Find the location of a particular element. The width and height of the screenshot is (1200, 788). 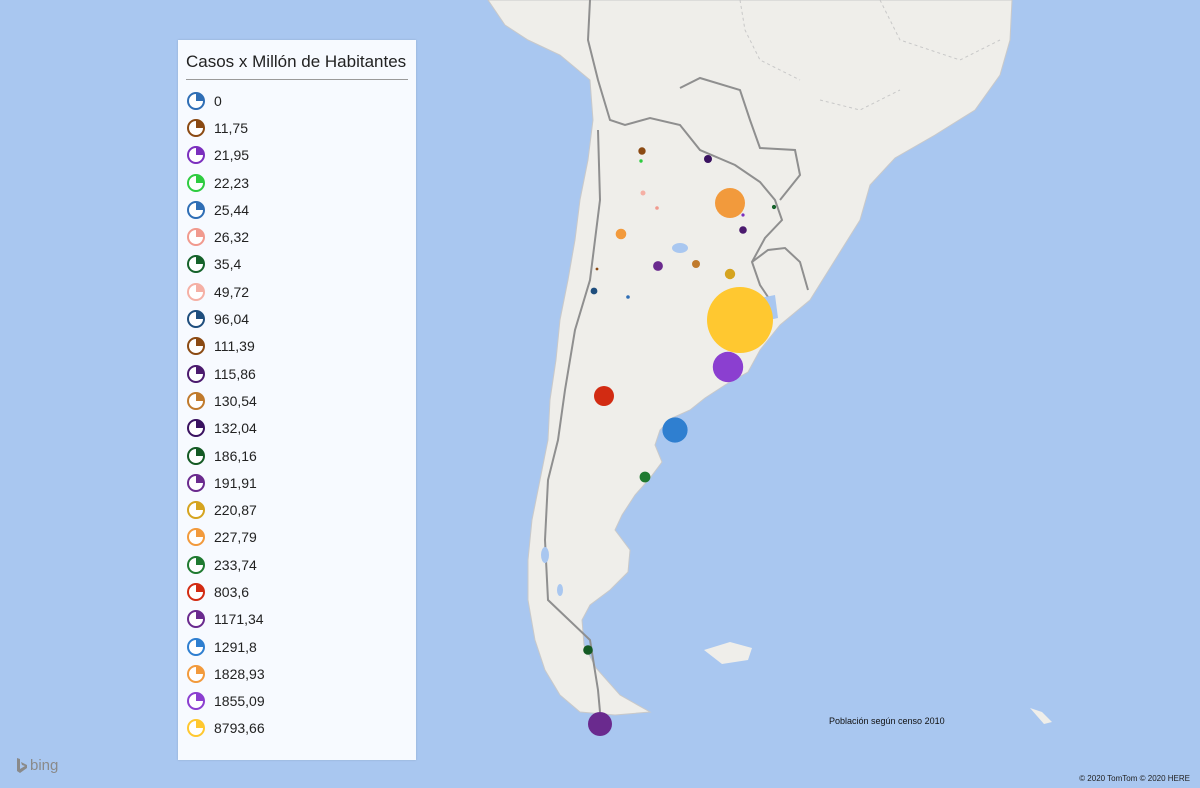

bing-icon is located at coordinates (22, 765).